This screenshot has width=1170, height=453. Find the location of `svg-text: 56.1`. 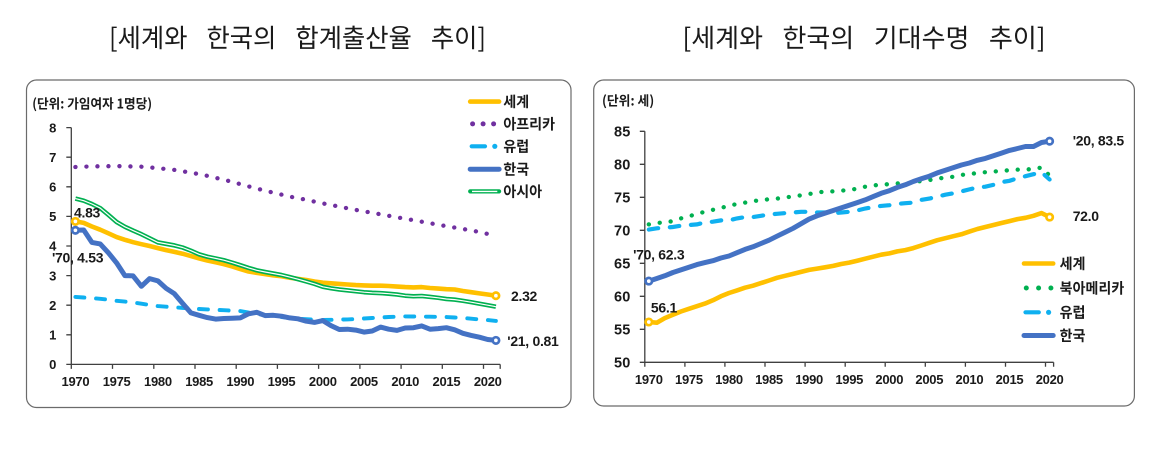

svg-text: 56.1 is located at coordinates (664, 308).